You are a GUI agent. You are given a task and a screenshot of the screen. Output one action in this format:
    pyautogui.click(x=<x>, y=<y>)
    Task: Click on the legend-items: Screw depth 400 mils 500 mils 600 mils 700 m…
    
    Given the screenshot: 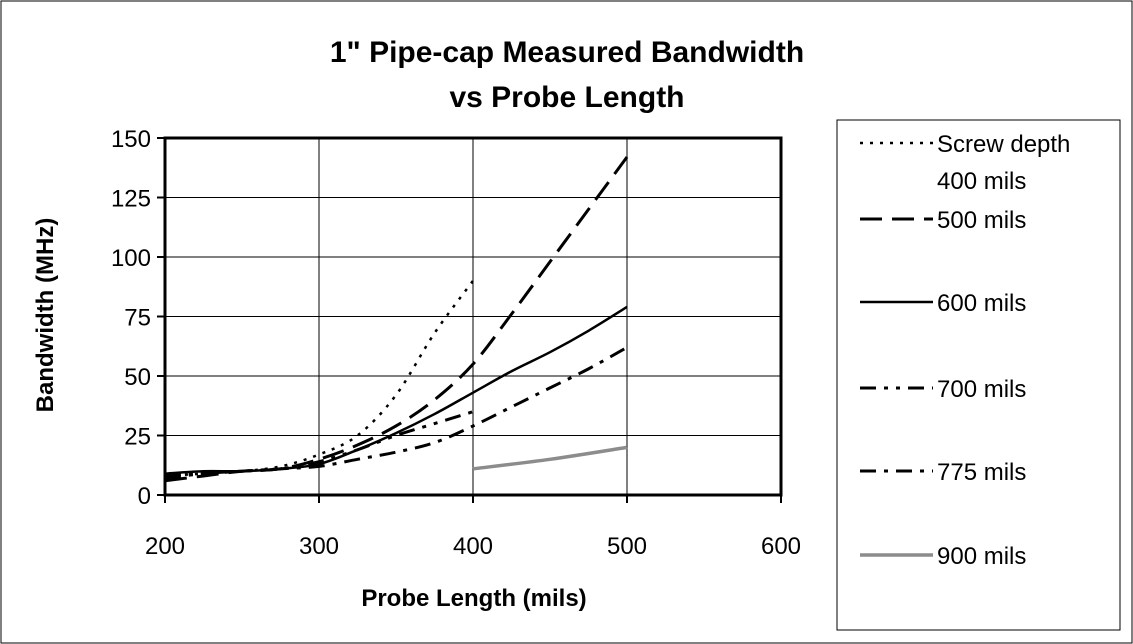 What is the action you would take?
    pyautogui.click(x=965, y=350)
    